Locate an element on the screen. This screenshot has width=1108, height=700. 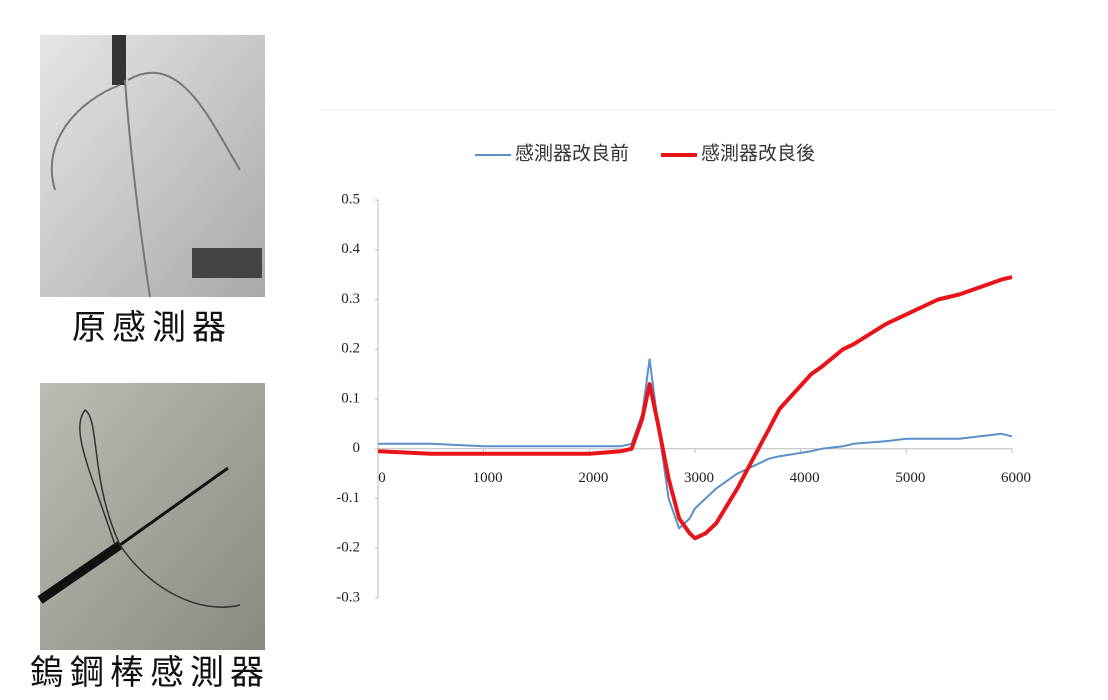
photo-caption: 原感測器 is located at coordinates (152, 328).